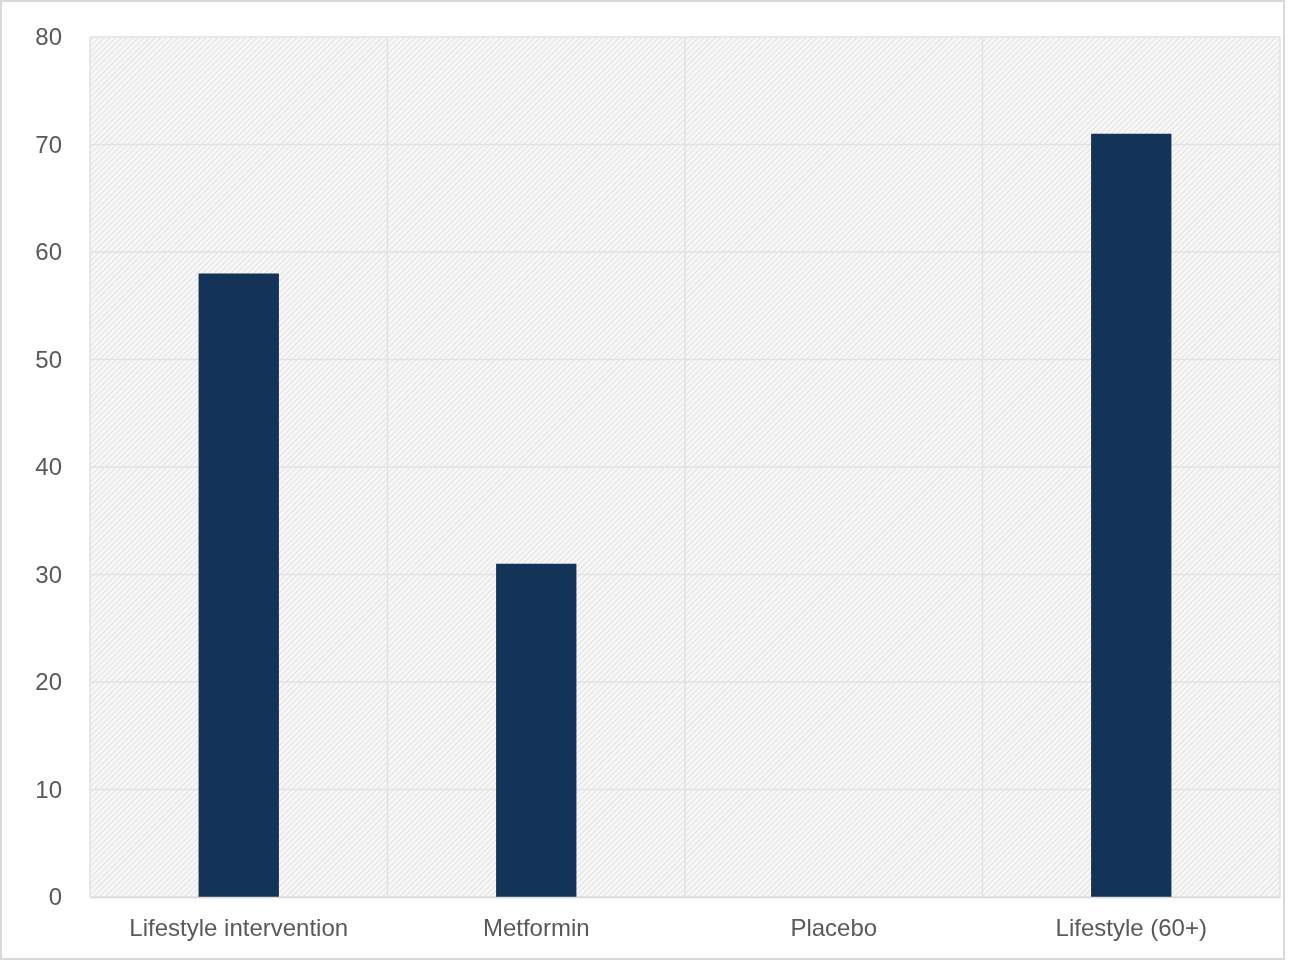  What do you see at coordinates (536, 928) in the screenshot?
I see `x-tick-label: Metformin` at bounding box center [536, 928].